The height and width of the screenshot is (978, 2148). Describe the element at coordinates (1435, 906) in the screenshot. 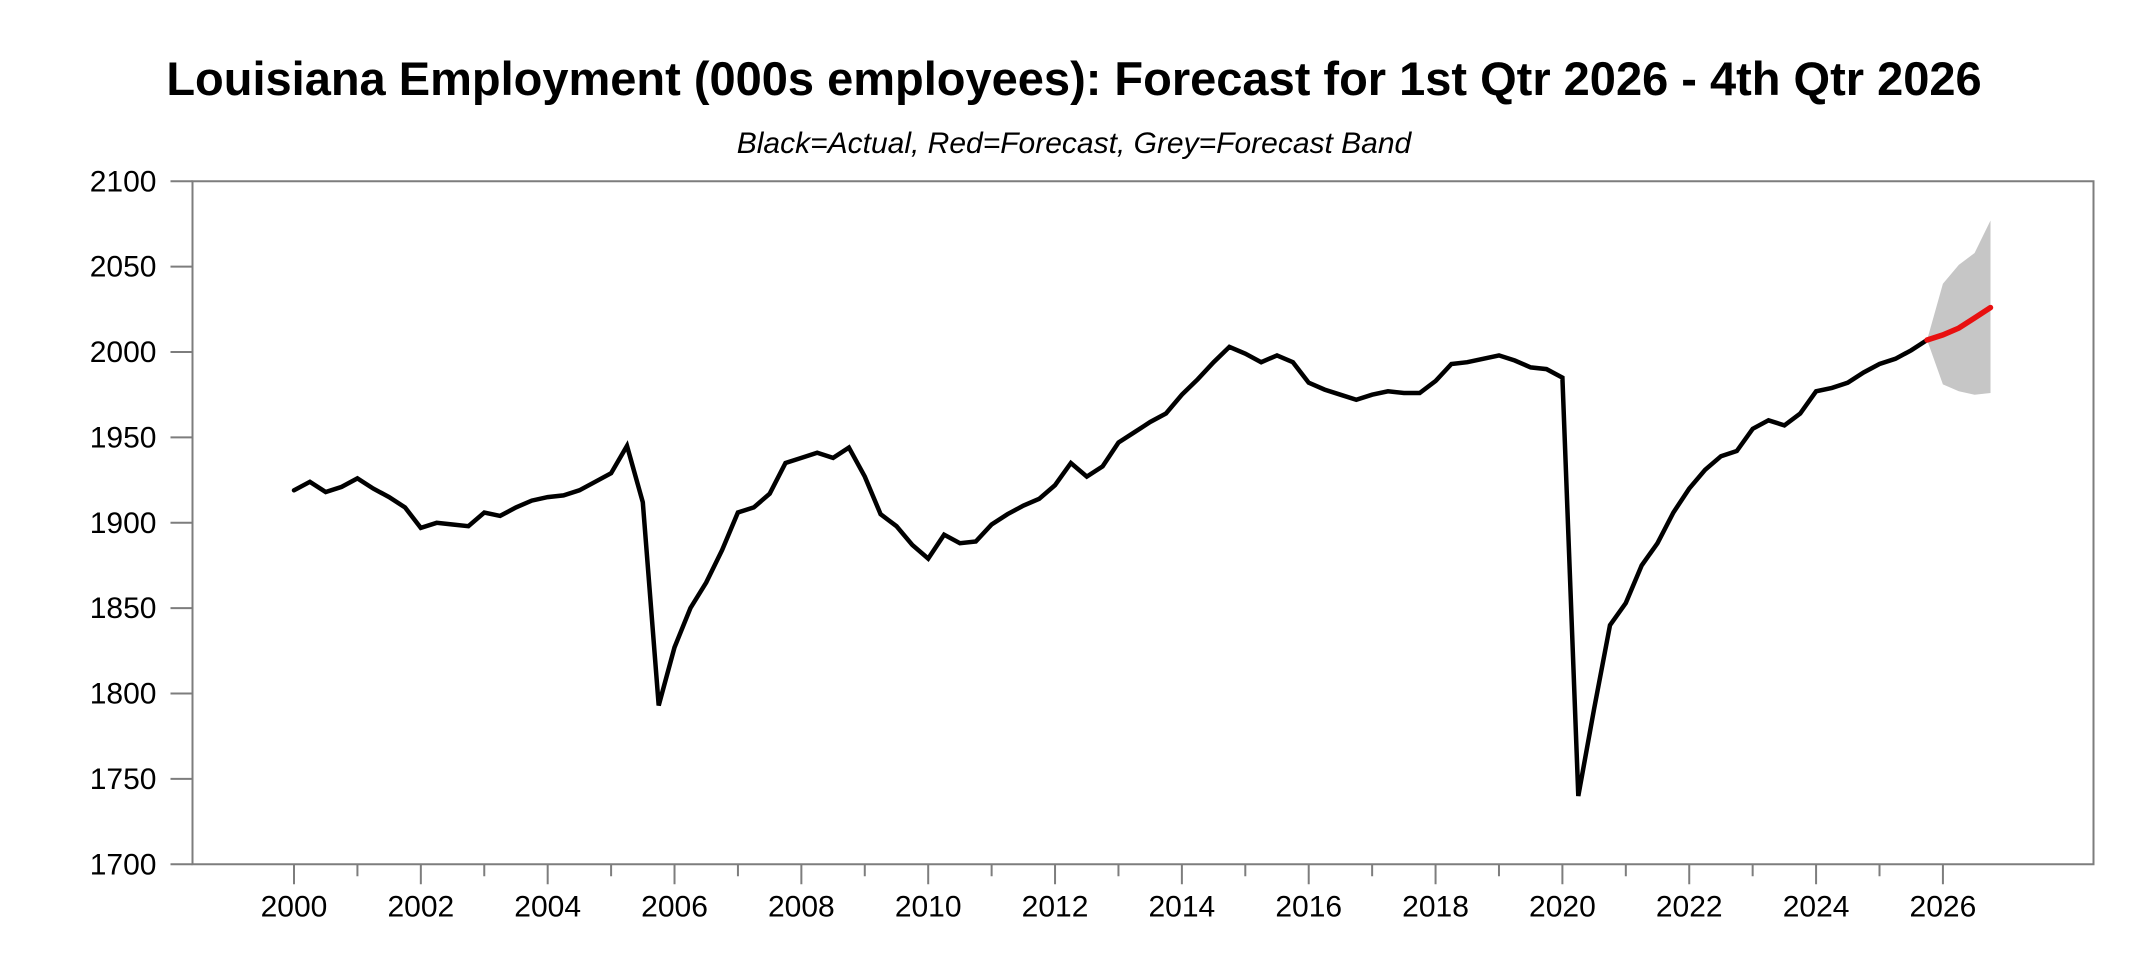

I see `x-axis-label: 2018` at that location.